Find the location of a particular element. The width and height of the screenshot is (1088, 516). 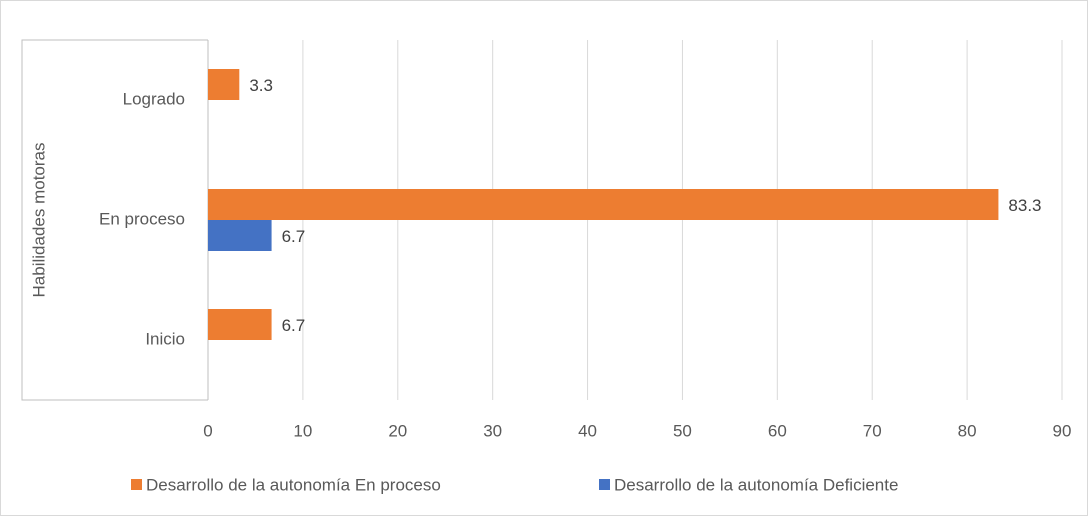

category-label: Inicio is located at coordinates (165, 338).